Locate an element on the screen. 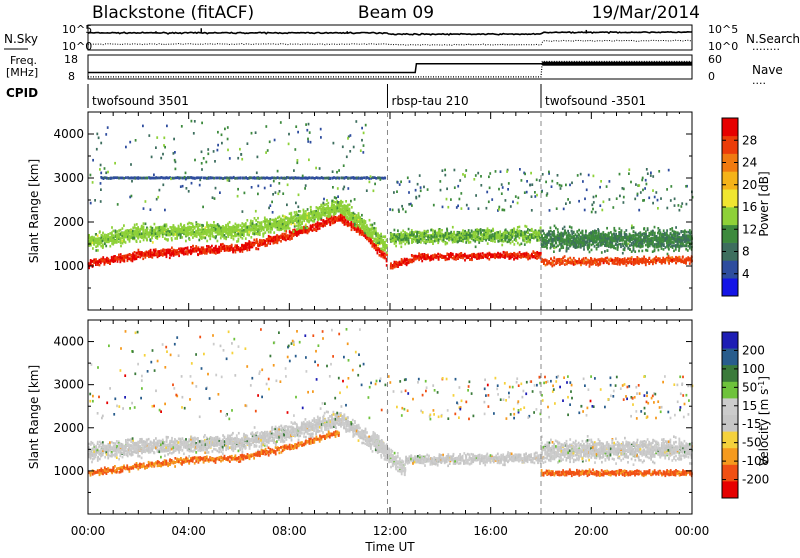 This screenshot has width=800, height=558. noise-series is located at coordinates (390, 36).